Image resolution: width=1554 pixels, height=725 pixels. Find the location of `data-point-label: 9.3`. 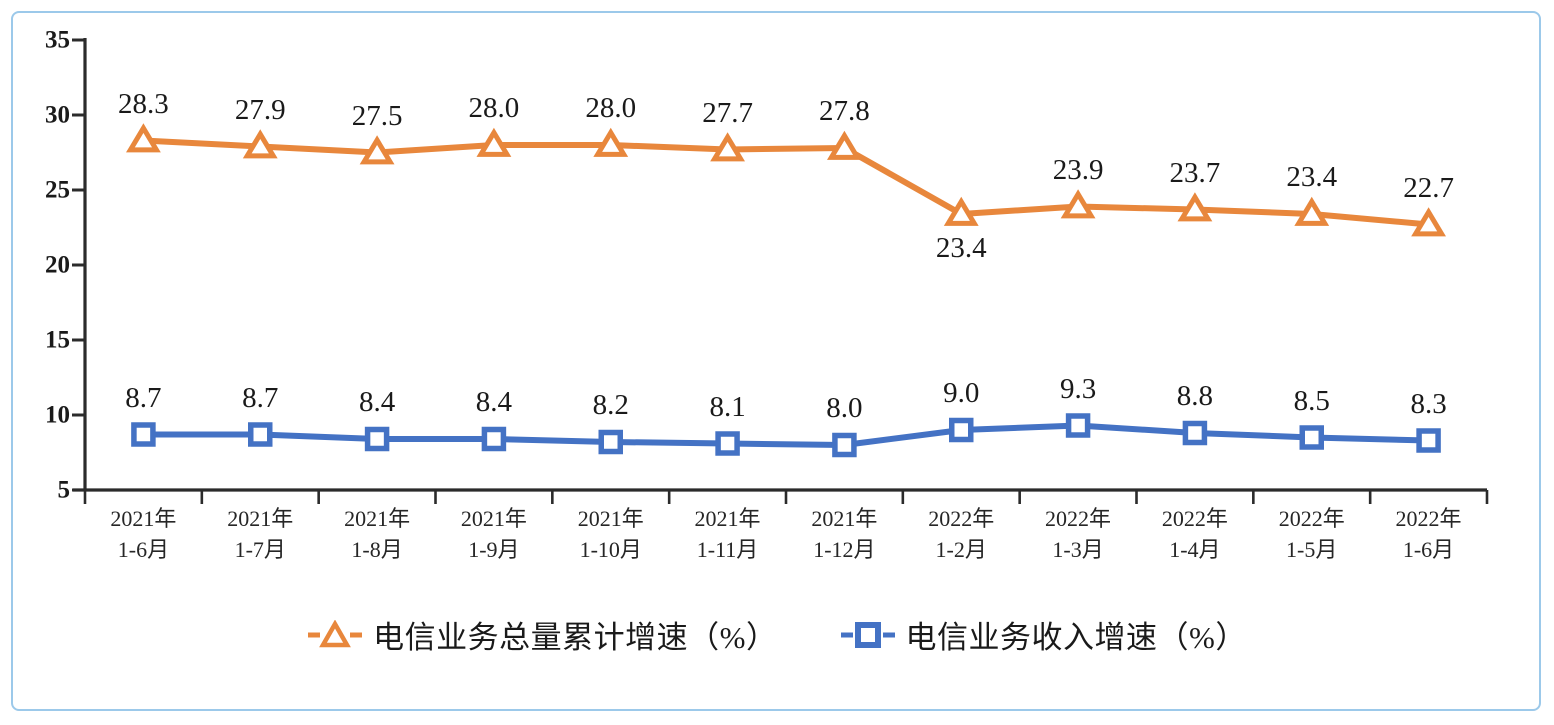

data-point-label: 9.3 is located at coordinates (1078, 388).